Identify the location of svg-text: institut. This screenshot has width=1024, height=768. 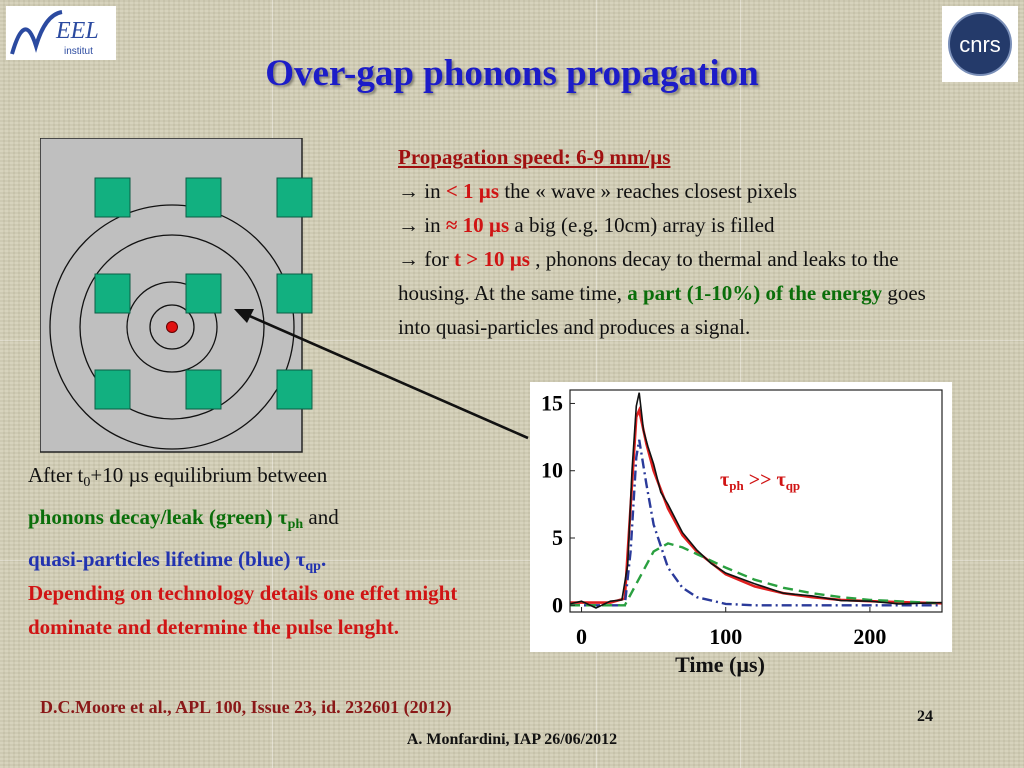
(78, 51).